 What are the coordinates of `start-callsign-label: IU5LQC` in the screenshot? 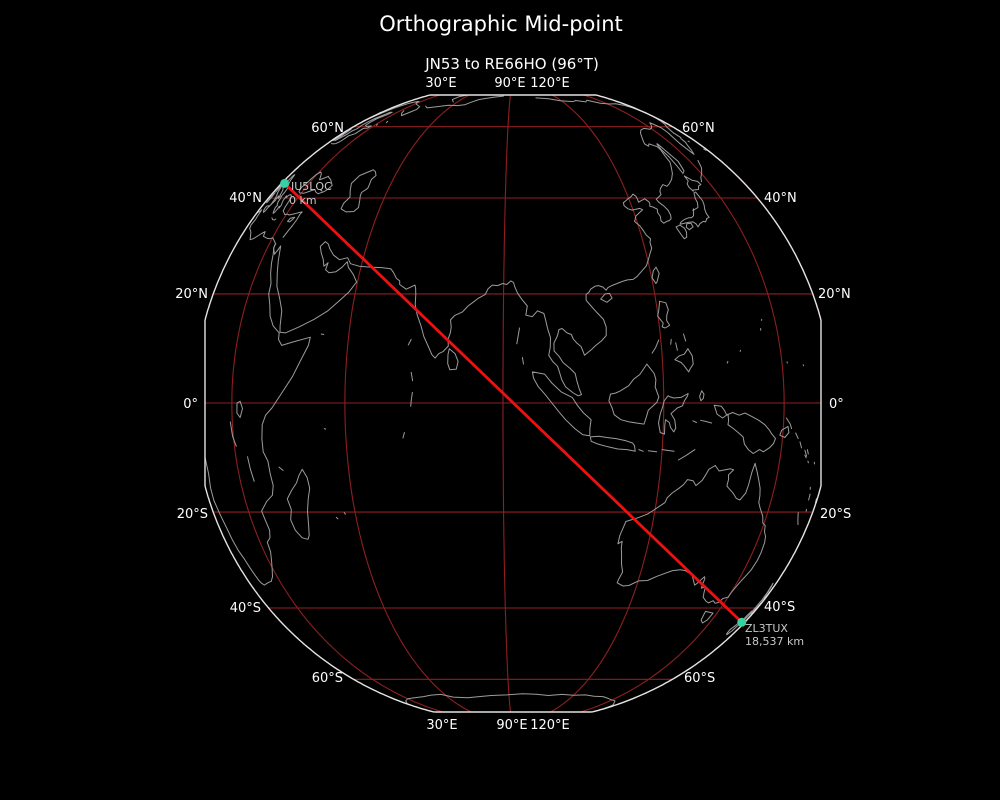 It's located at (311, 186).